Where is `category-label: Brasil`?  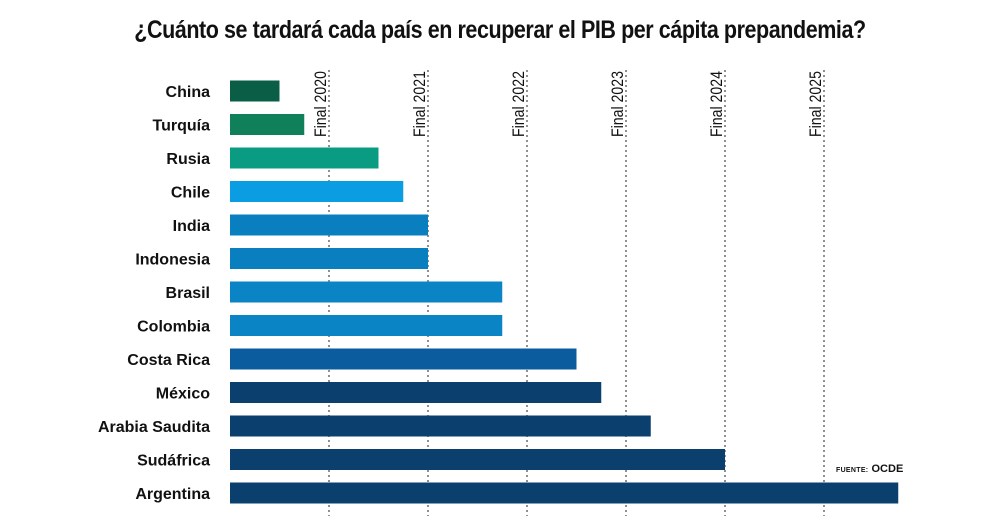
category-label: Brasil is located at coordinates (188, 293).